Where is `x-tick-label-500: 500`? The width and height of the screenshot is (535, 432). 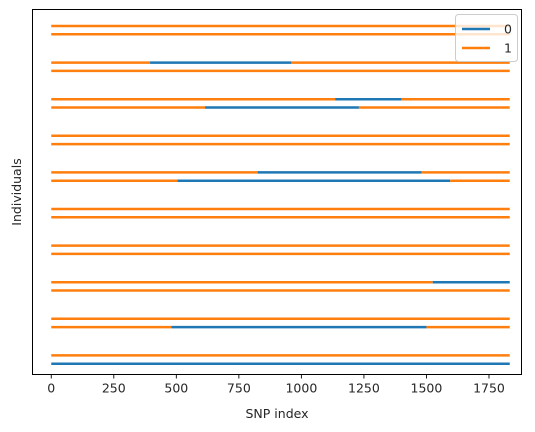
x-tick-label-500: 500 is located at coordinates (176, 388).